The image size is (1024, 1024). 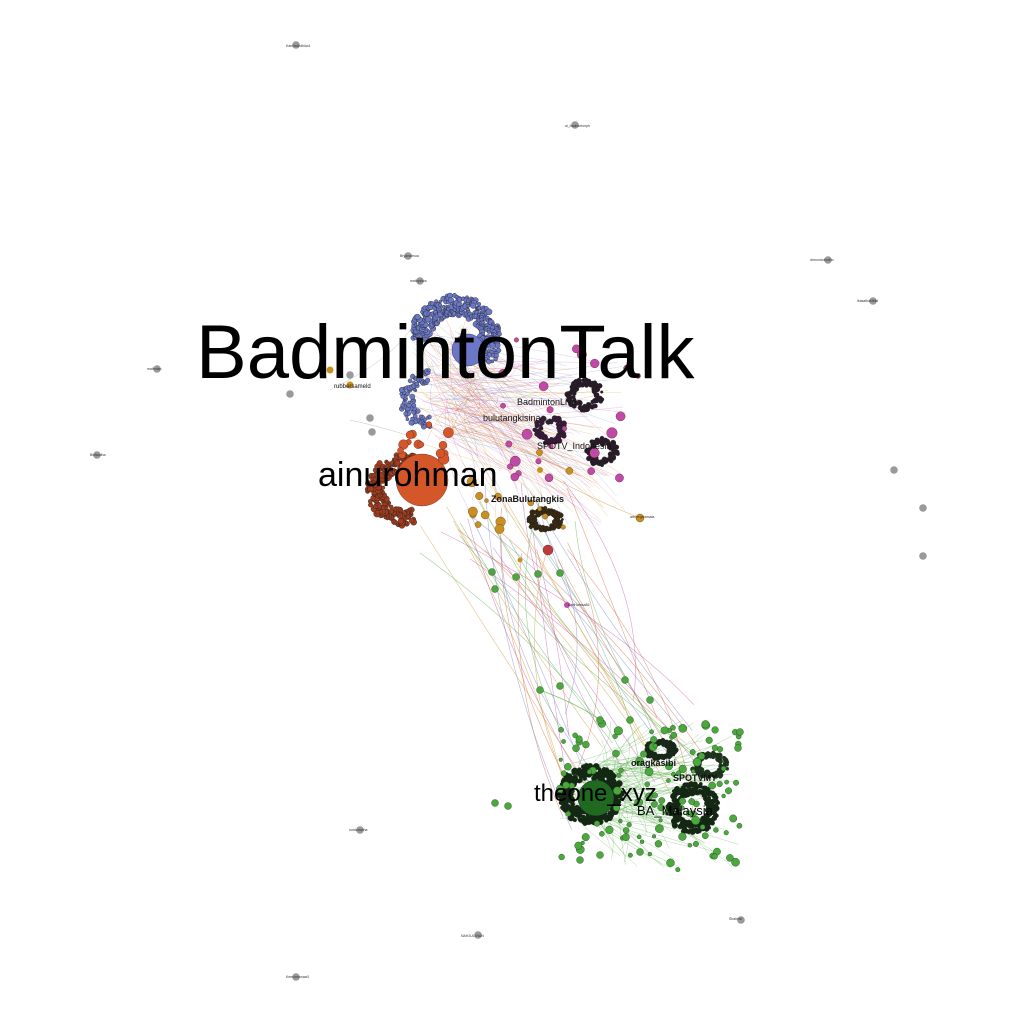 I want to click on peripheral-label: Sirahndi, so click(x=735, y=919).